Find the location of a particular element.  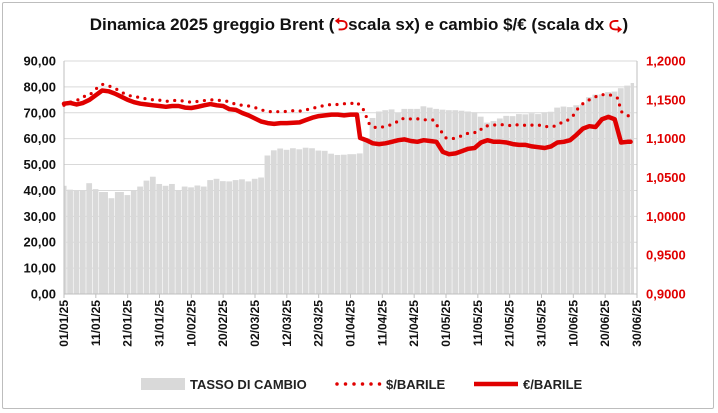

x-tick-label: 30/06/25 is located at coordinates (637, 323).